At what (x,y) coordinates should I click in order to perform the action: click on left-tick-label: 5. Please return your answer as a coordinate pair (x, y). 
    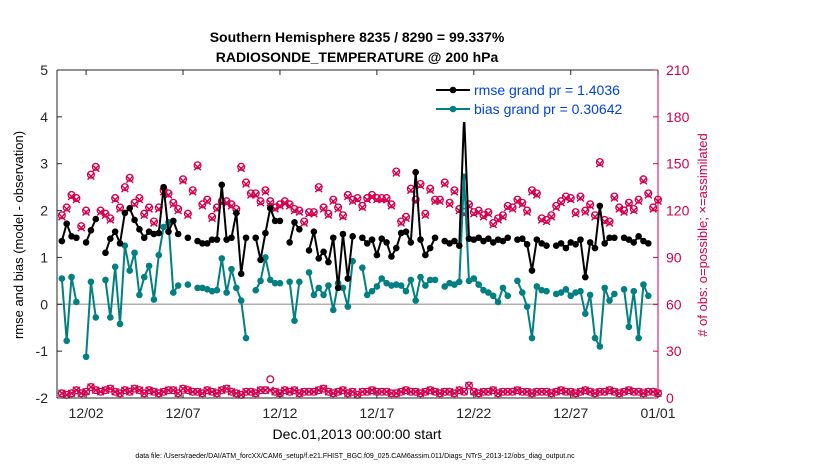
    Looking at the image, I should click on (44, 70).